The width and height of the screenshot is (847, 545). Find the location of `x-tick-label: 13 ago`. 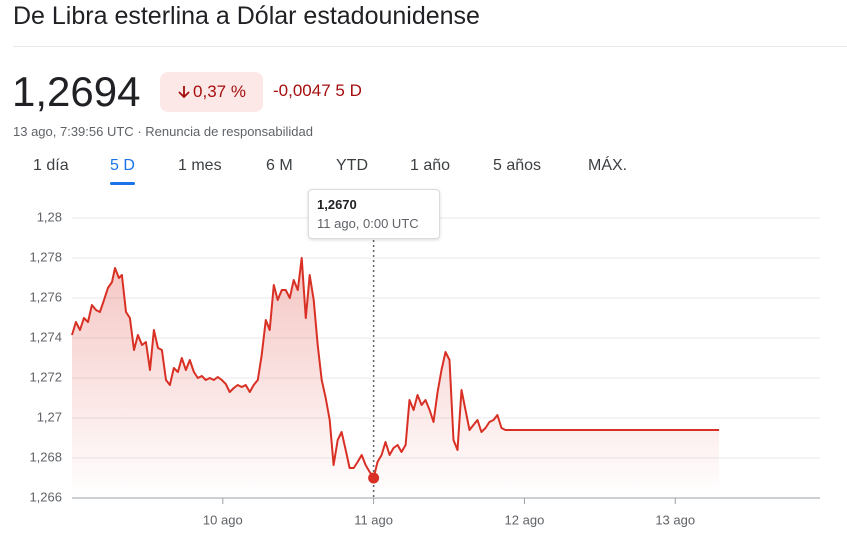

x-tick-label: 13 ago is located at coordinates (675, 519).